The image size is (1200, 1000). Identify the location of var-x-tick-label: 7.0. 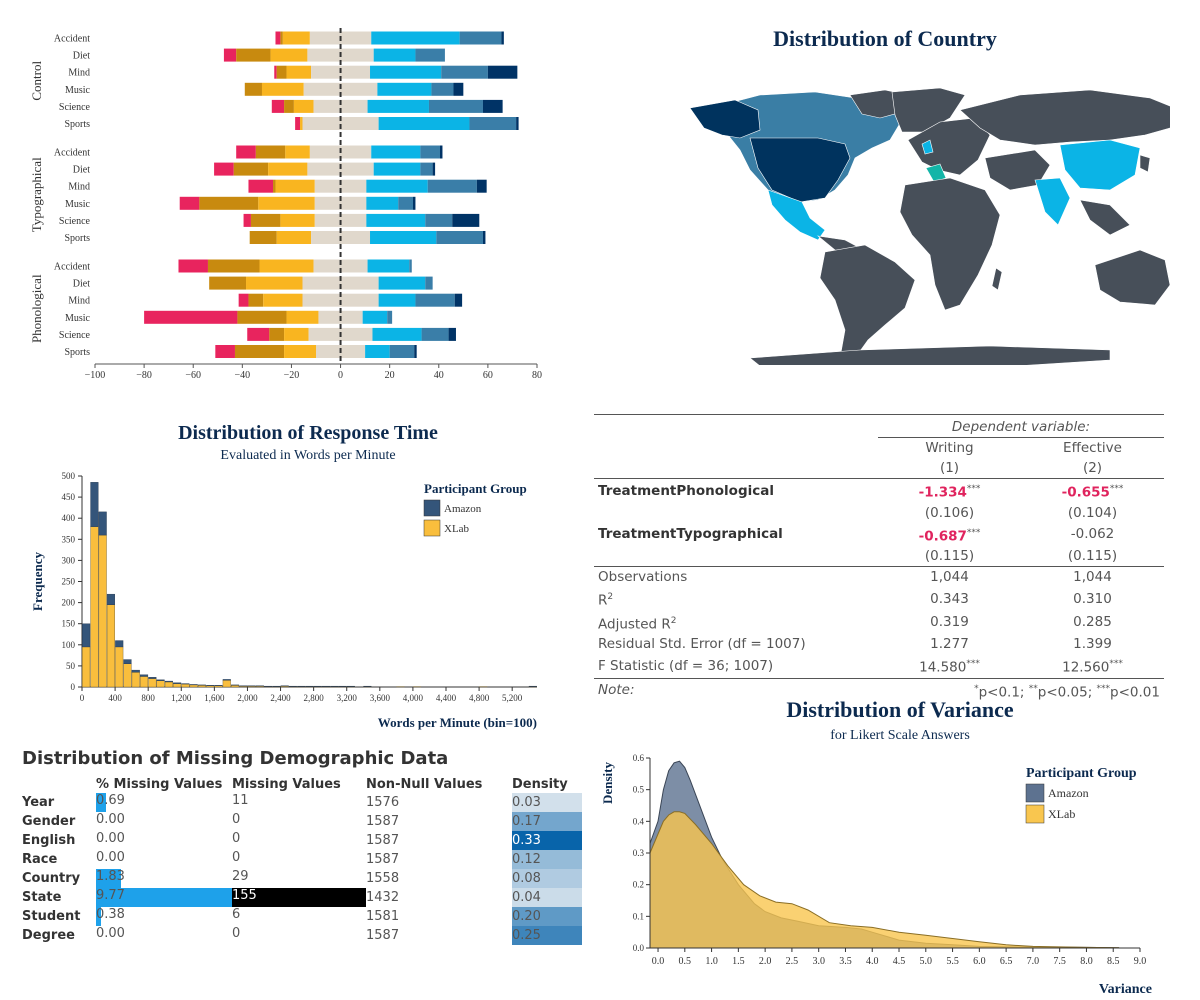
(1033, 961).